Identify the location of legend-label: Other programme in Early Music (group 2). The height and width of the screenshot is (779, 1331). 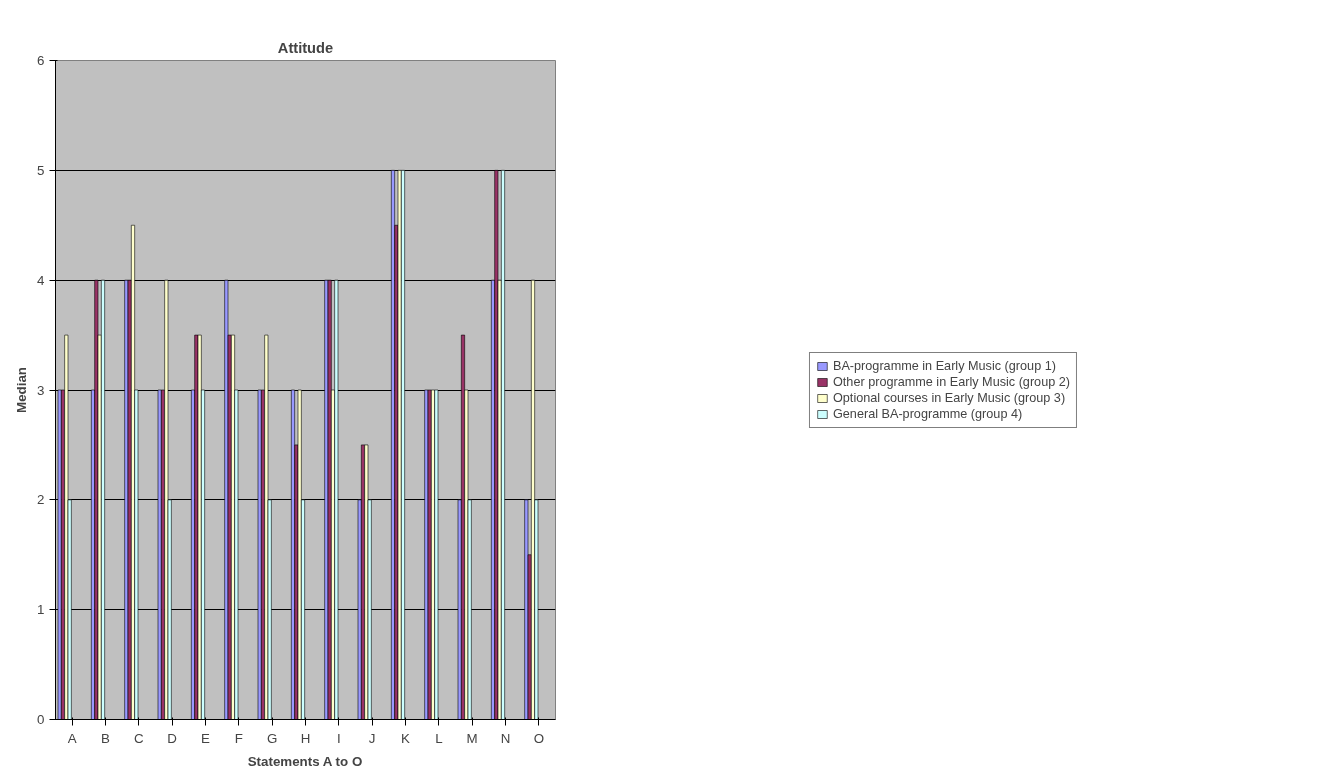
(951, 381).